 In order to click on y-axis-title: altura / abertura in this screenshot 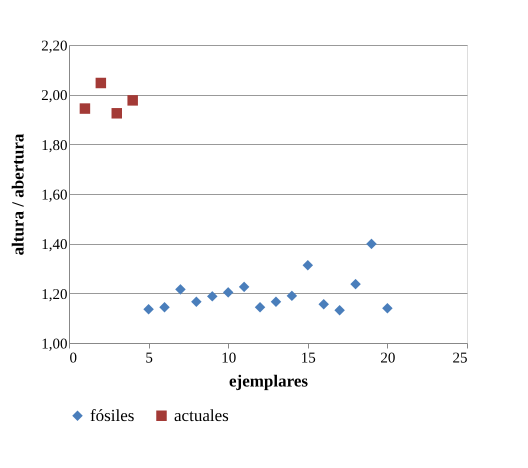, I will do `click(18, 194)`.